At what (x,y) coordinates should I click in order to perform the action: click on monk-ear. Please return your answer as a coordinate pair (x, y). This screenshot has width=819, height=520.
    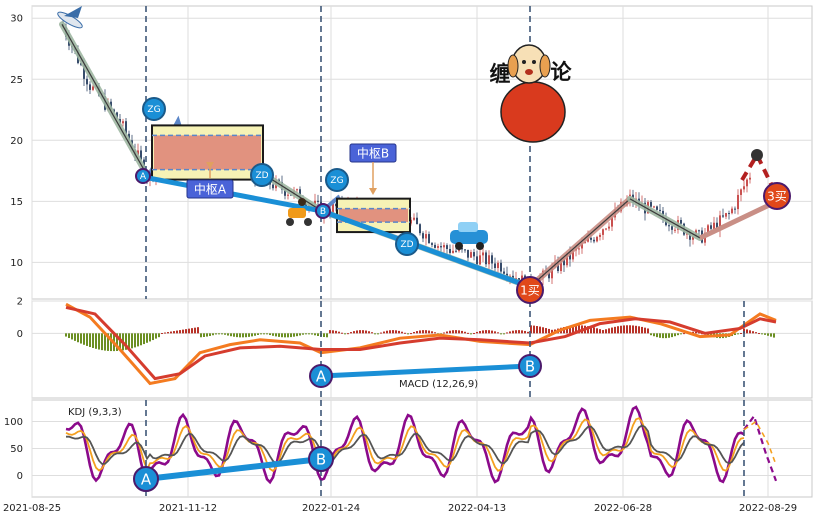
    Looking at the image, I should click on (545, 66).